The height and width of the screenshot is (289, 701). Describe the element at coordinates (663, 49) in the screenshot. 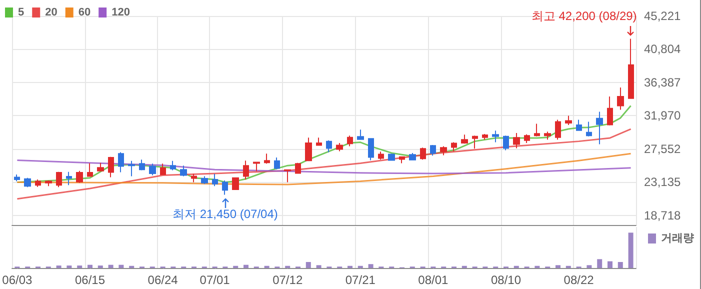

I see `y-tick-label: 40,804` at that location.